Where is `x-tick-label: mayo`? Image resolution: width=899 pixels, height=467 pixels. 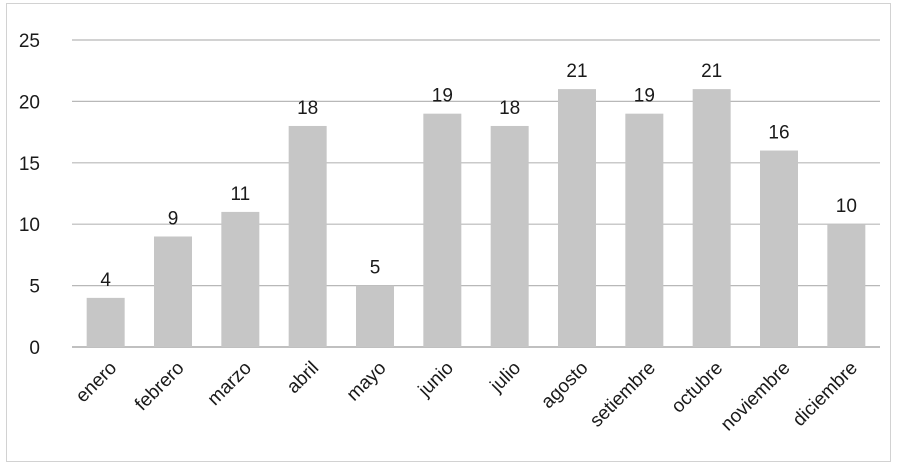
x-tick-label: mayo is located at coordinates (367, 382).